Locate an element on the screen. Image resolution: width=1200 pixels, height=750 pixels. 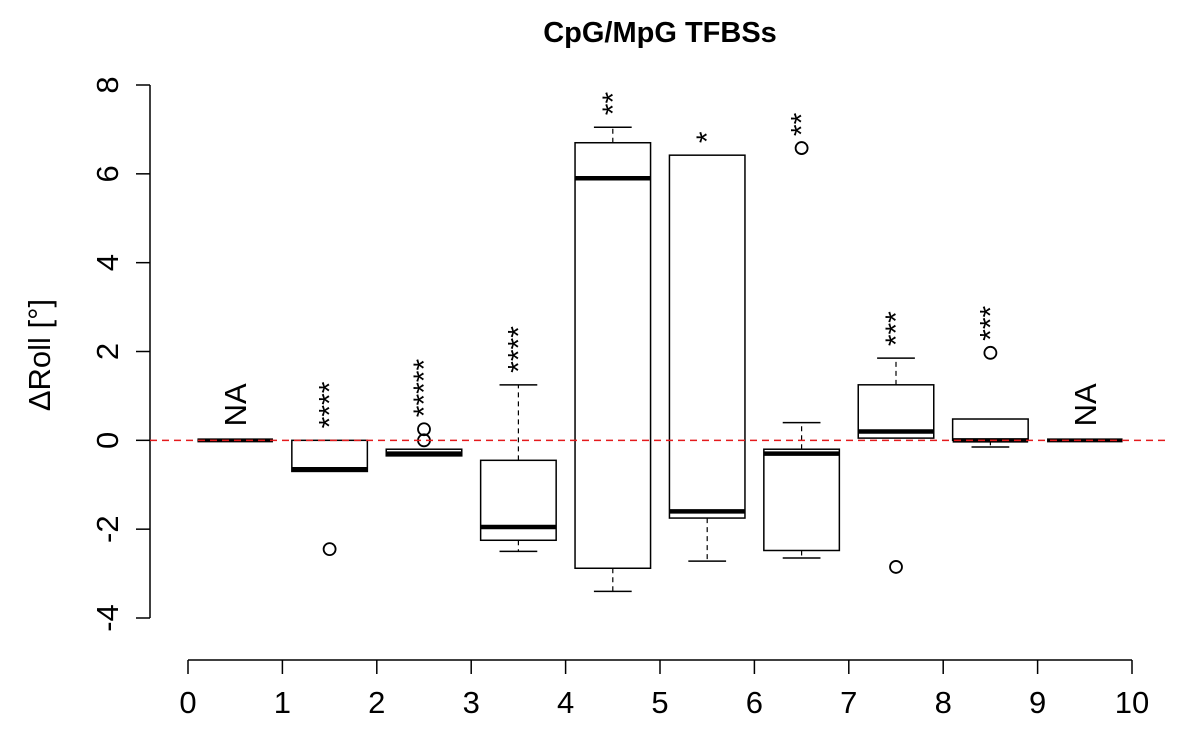
chart-title: CpG/MpG TFBSs is located at coordinates (660, 33).